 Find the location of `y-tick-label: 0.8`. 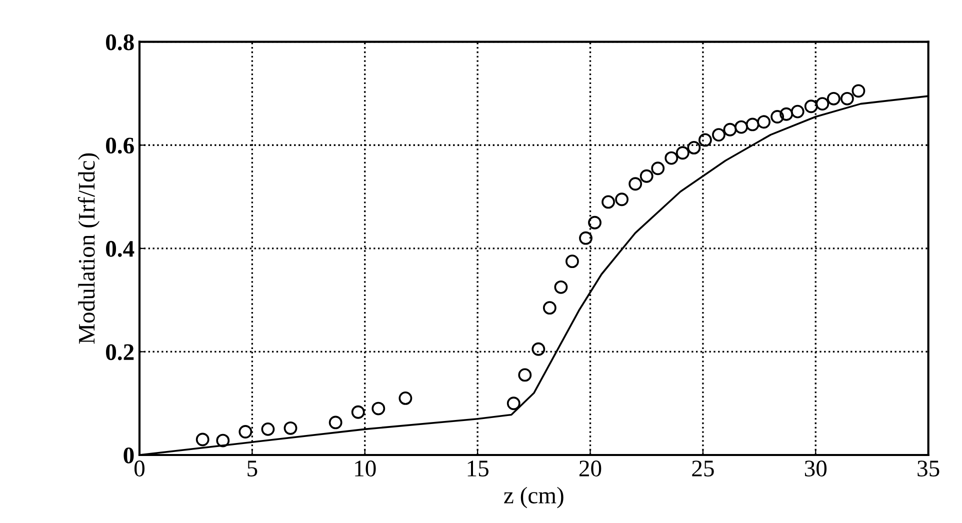

y-tick-label: 0.8 is located at coordinates (120, 42).